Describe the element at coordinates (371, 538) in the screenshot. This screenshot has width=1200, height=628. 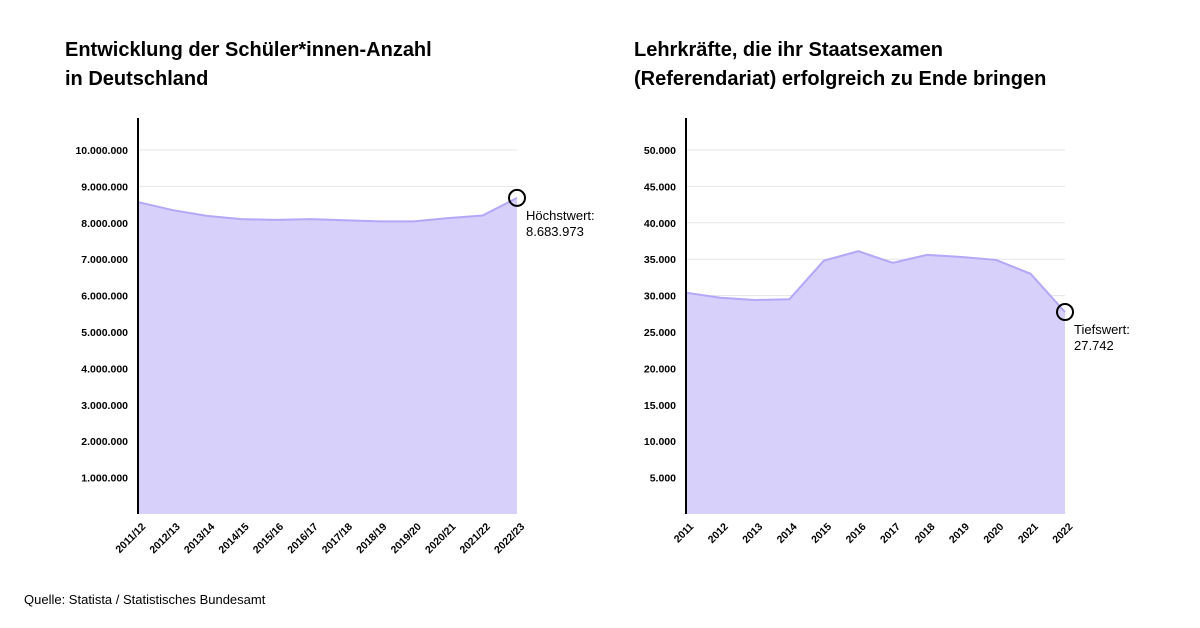
I see `x-tick-label: 2018/19` at that location.